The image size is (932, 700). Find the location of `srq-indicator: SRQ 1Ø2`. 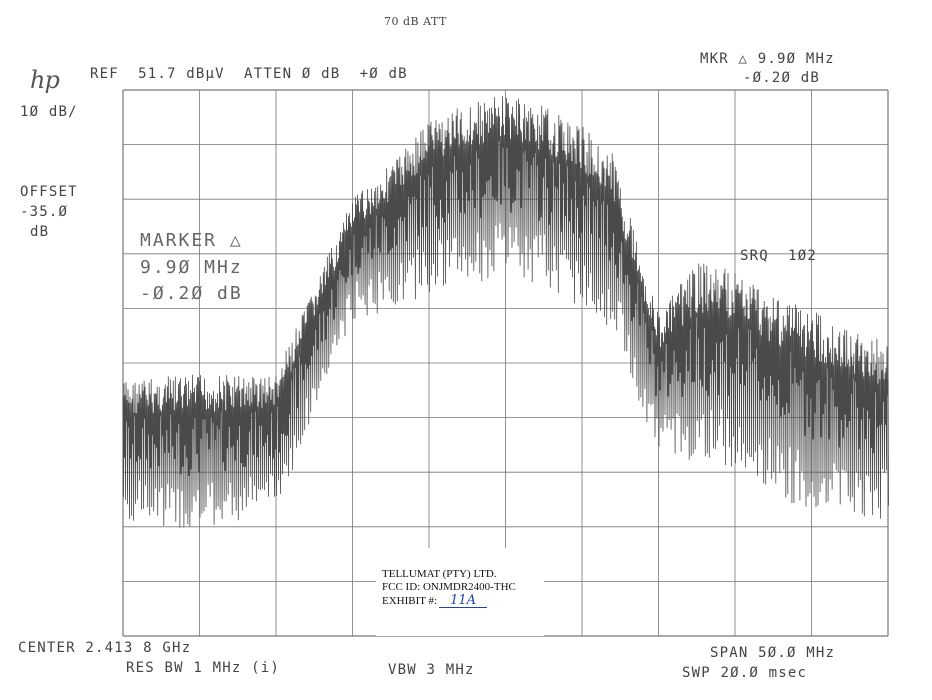

srq-indicator: SRQ 1Ø2 is located at coordinates (779, 256).